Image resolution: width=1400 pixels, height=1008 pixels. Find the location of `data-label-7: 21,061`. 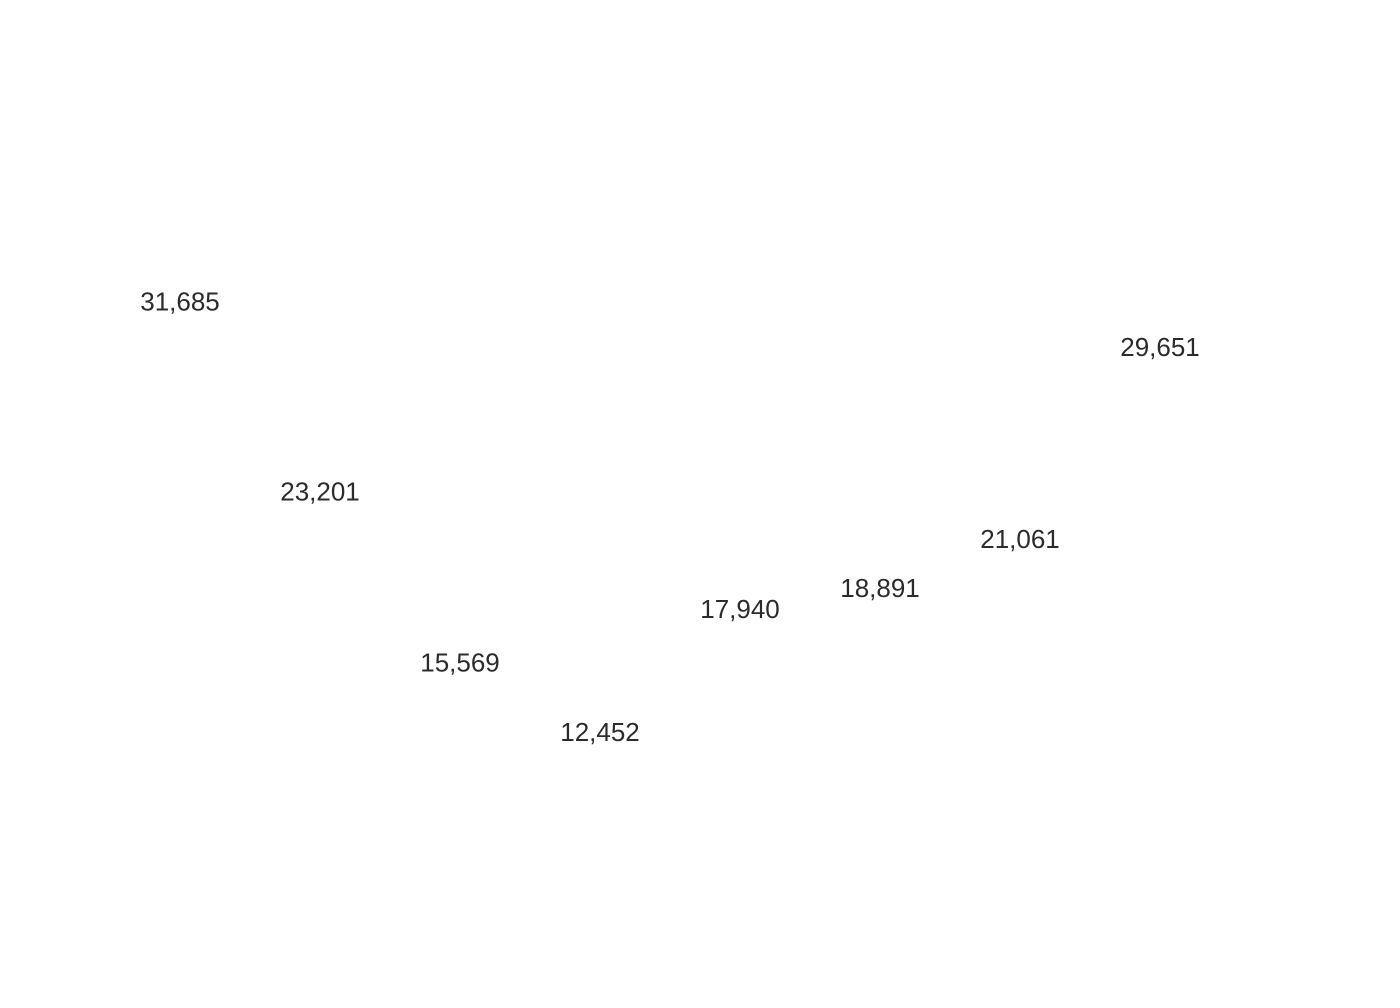

data-label-7: 21,061 is located at coordinates (1020, 539).